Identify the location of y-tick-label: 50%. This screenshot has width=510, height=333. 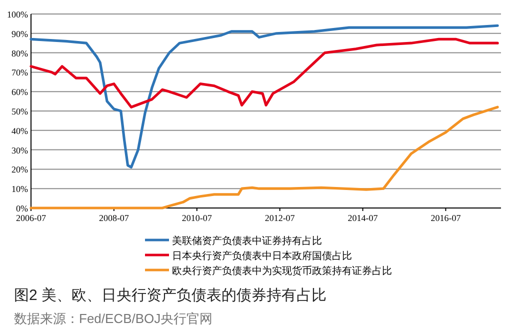
(20, 111).